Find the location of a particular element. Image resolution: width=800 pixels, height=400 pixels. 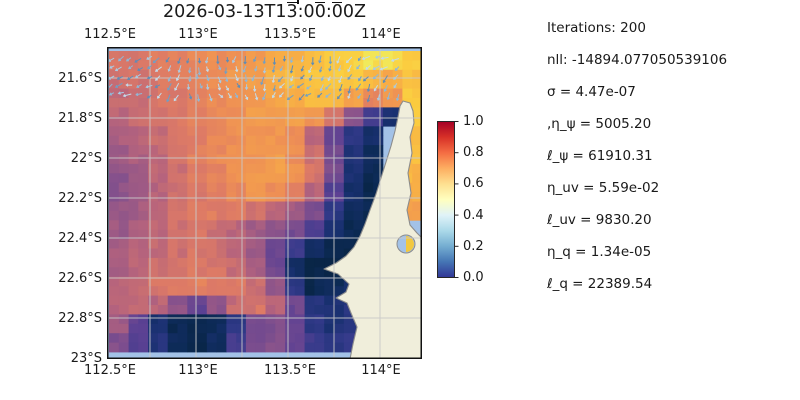

x-tick-label: 113°E is located at coordinates (198, 370).